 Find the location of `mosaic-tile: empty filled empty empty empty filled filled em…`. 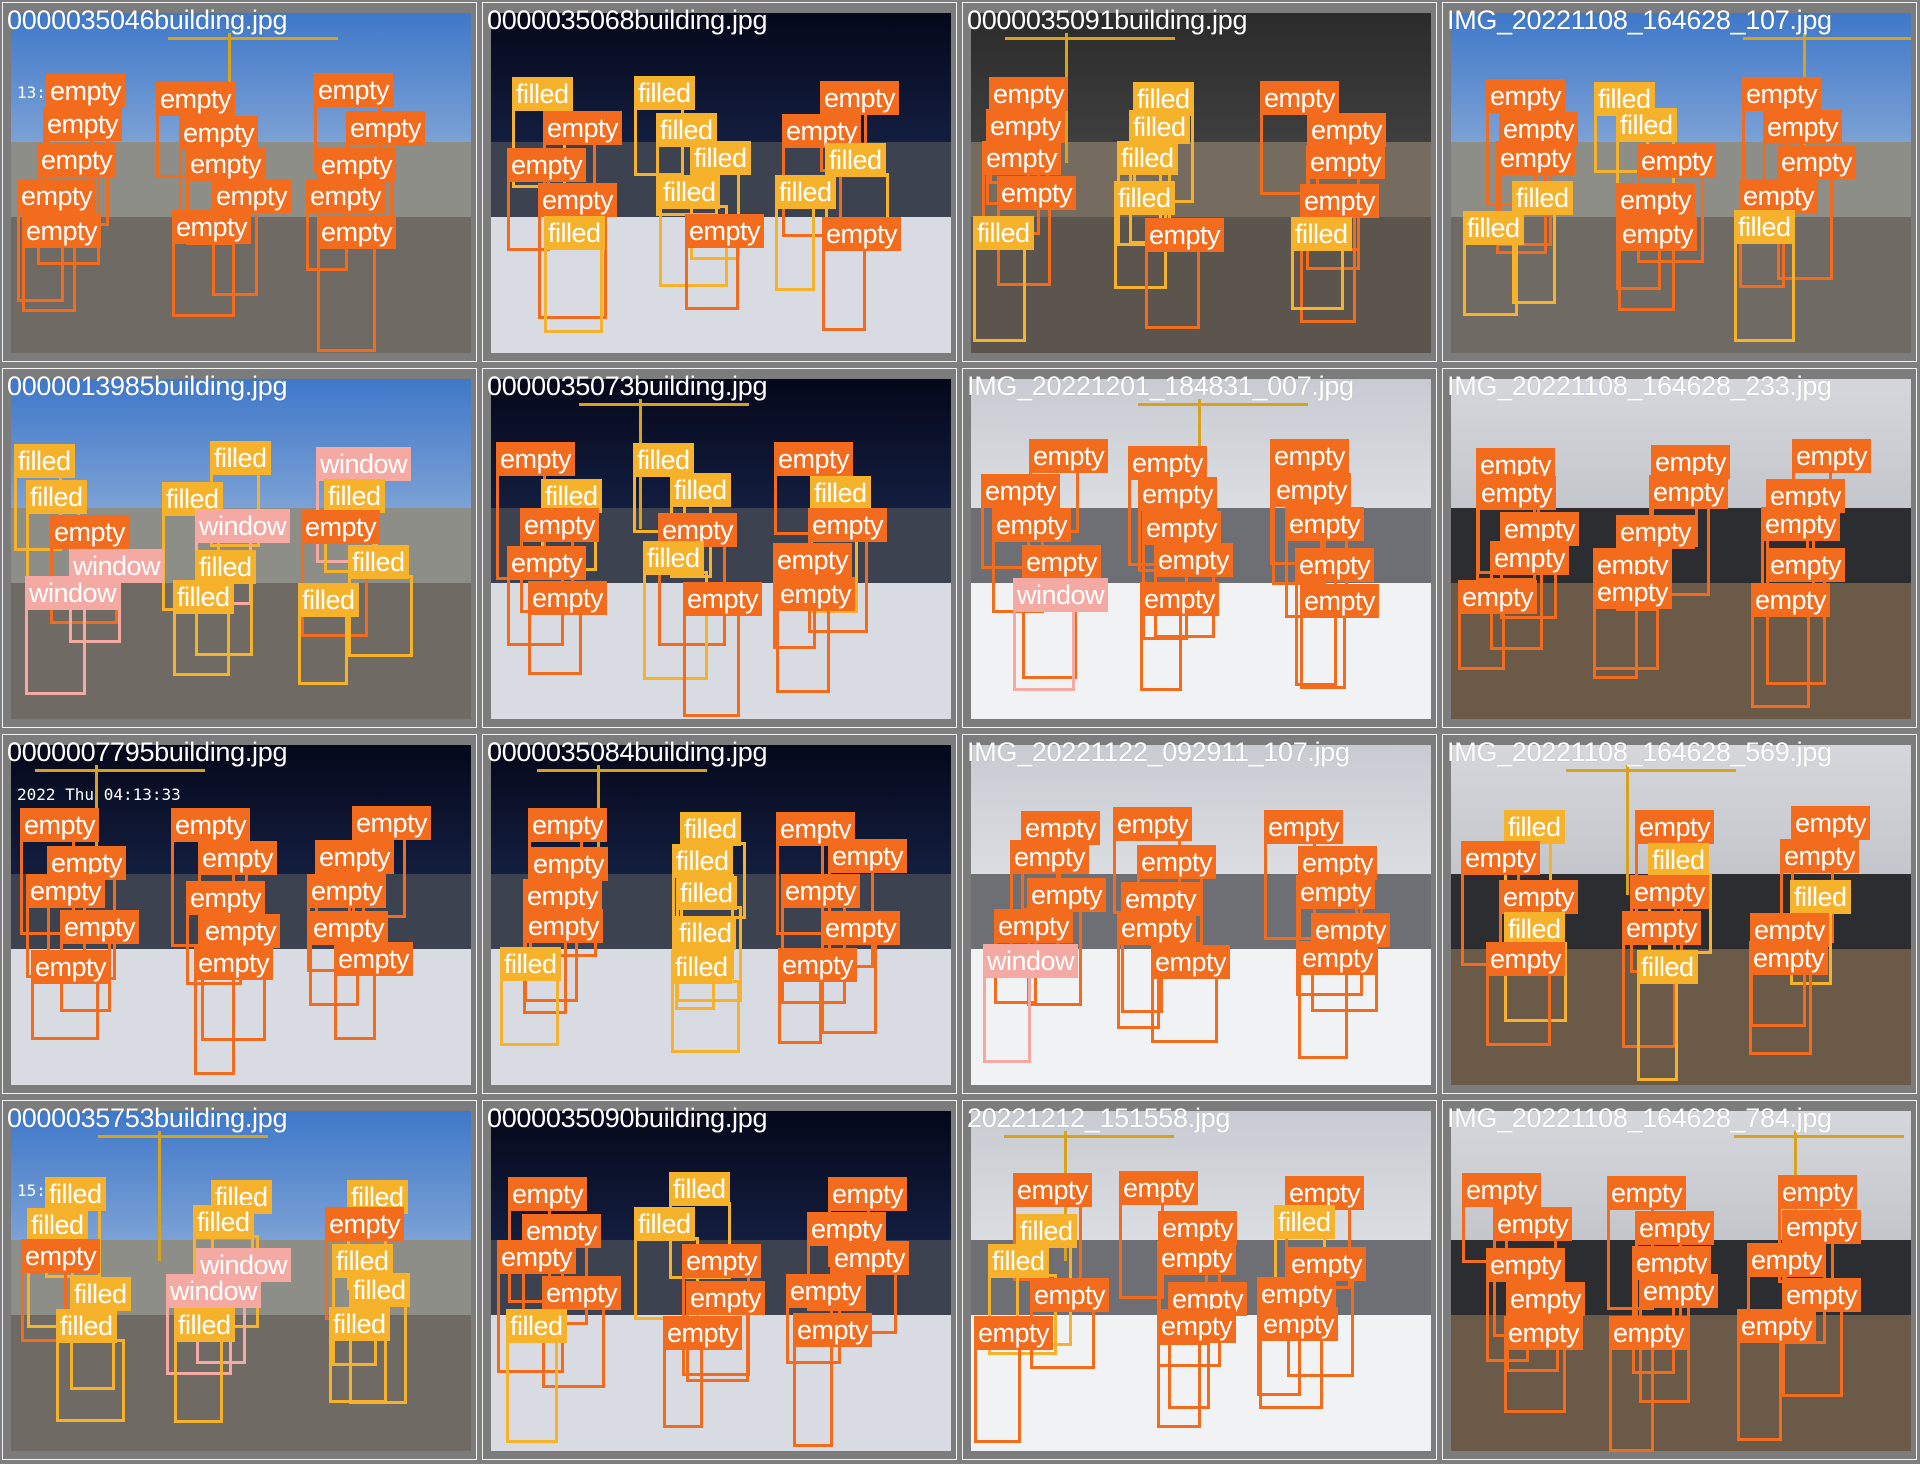

mosaic-tile: empty filled empty empty empty filled filled em… is located at coordinates (719, 548).